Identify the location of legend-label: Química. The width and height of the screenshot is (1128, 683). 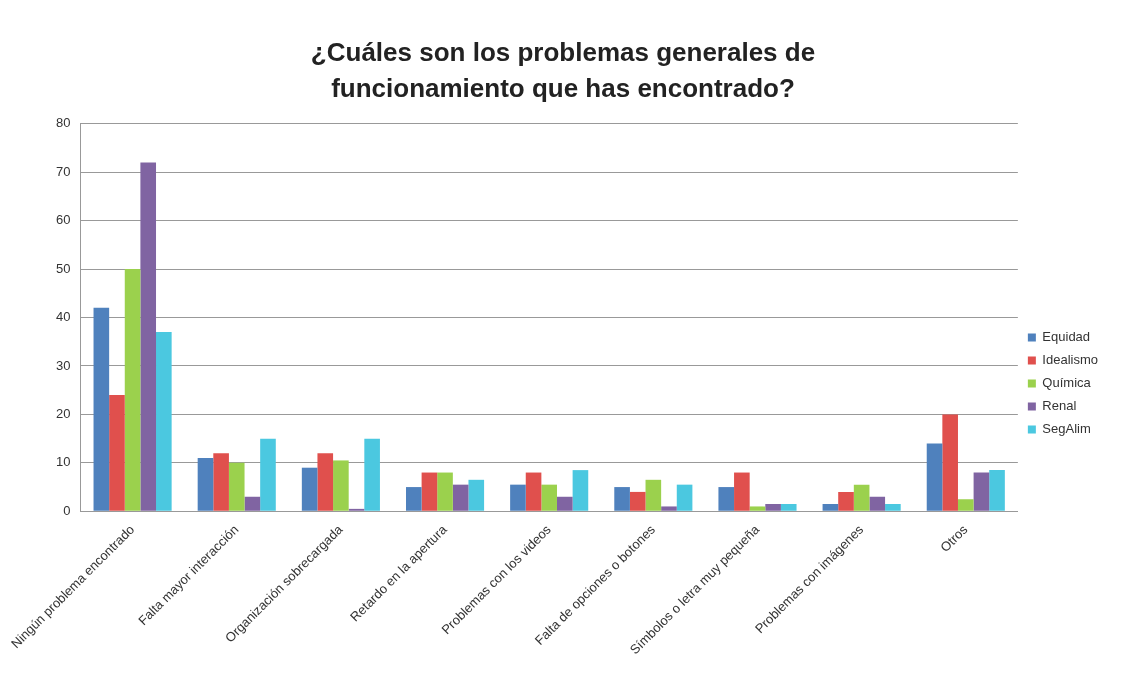
(1067, 383).